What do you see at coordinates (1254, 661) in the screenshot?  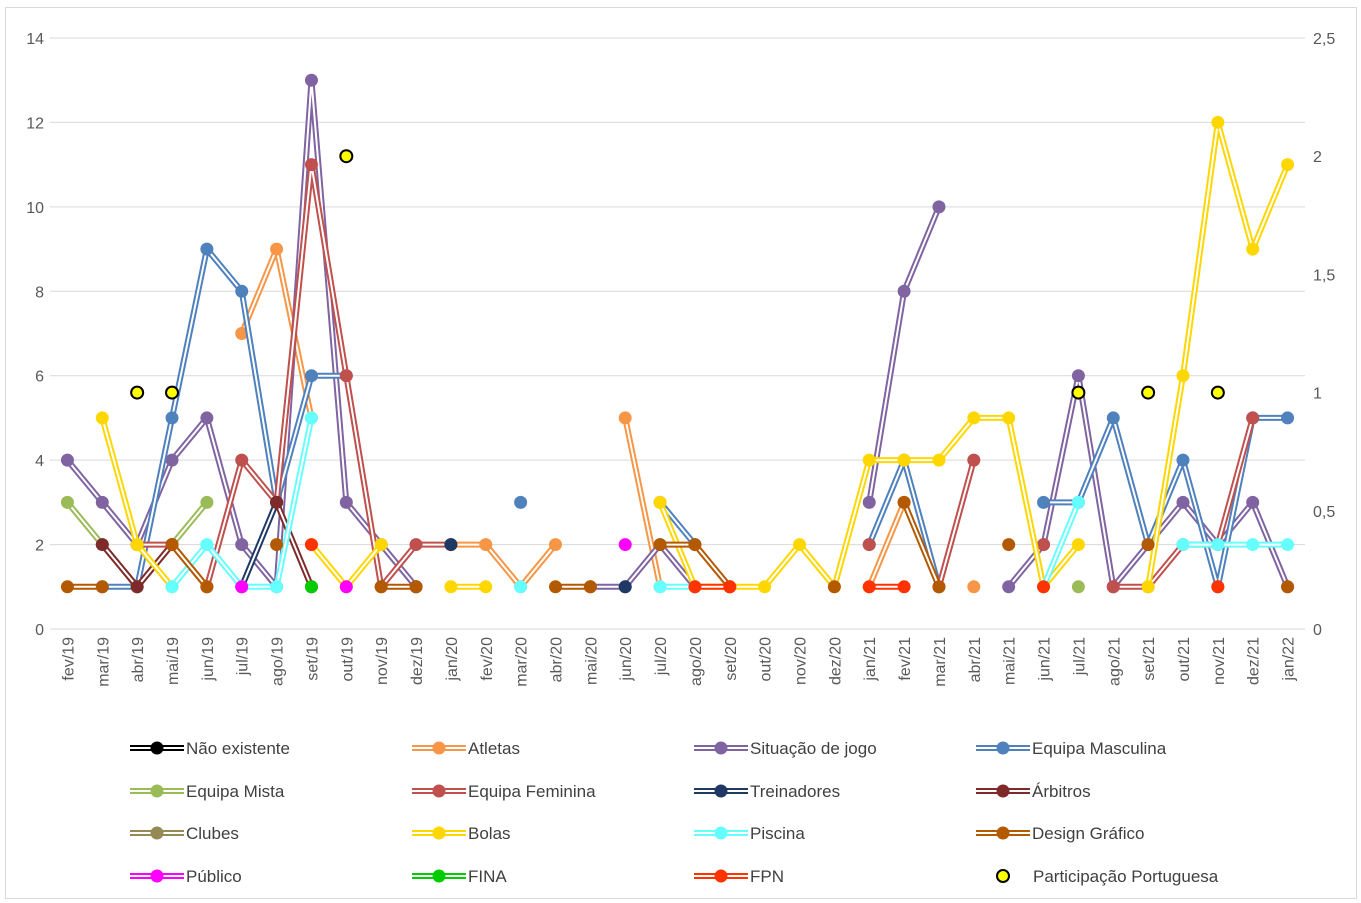 I see `x-tick-label: dez/21` at bounding box center [1254, 661].